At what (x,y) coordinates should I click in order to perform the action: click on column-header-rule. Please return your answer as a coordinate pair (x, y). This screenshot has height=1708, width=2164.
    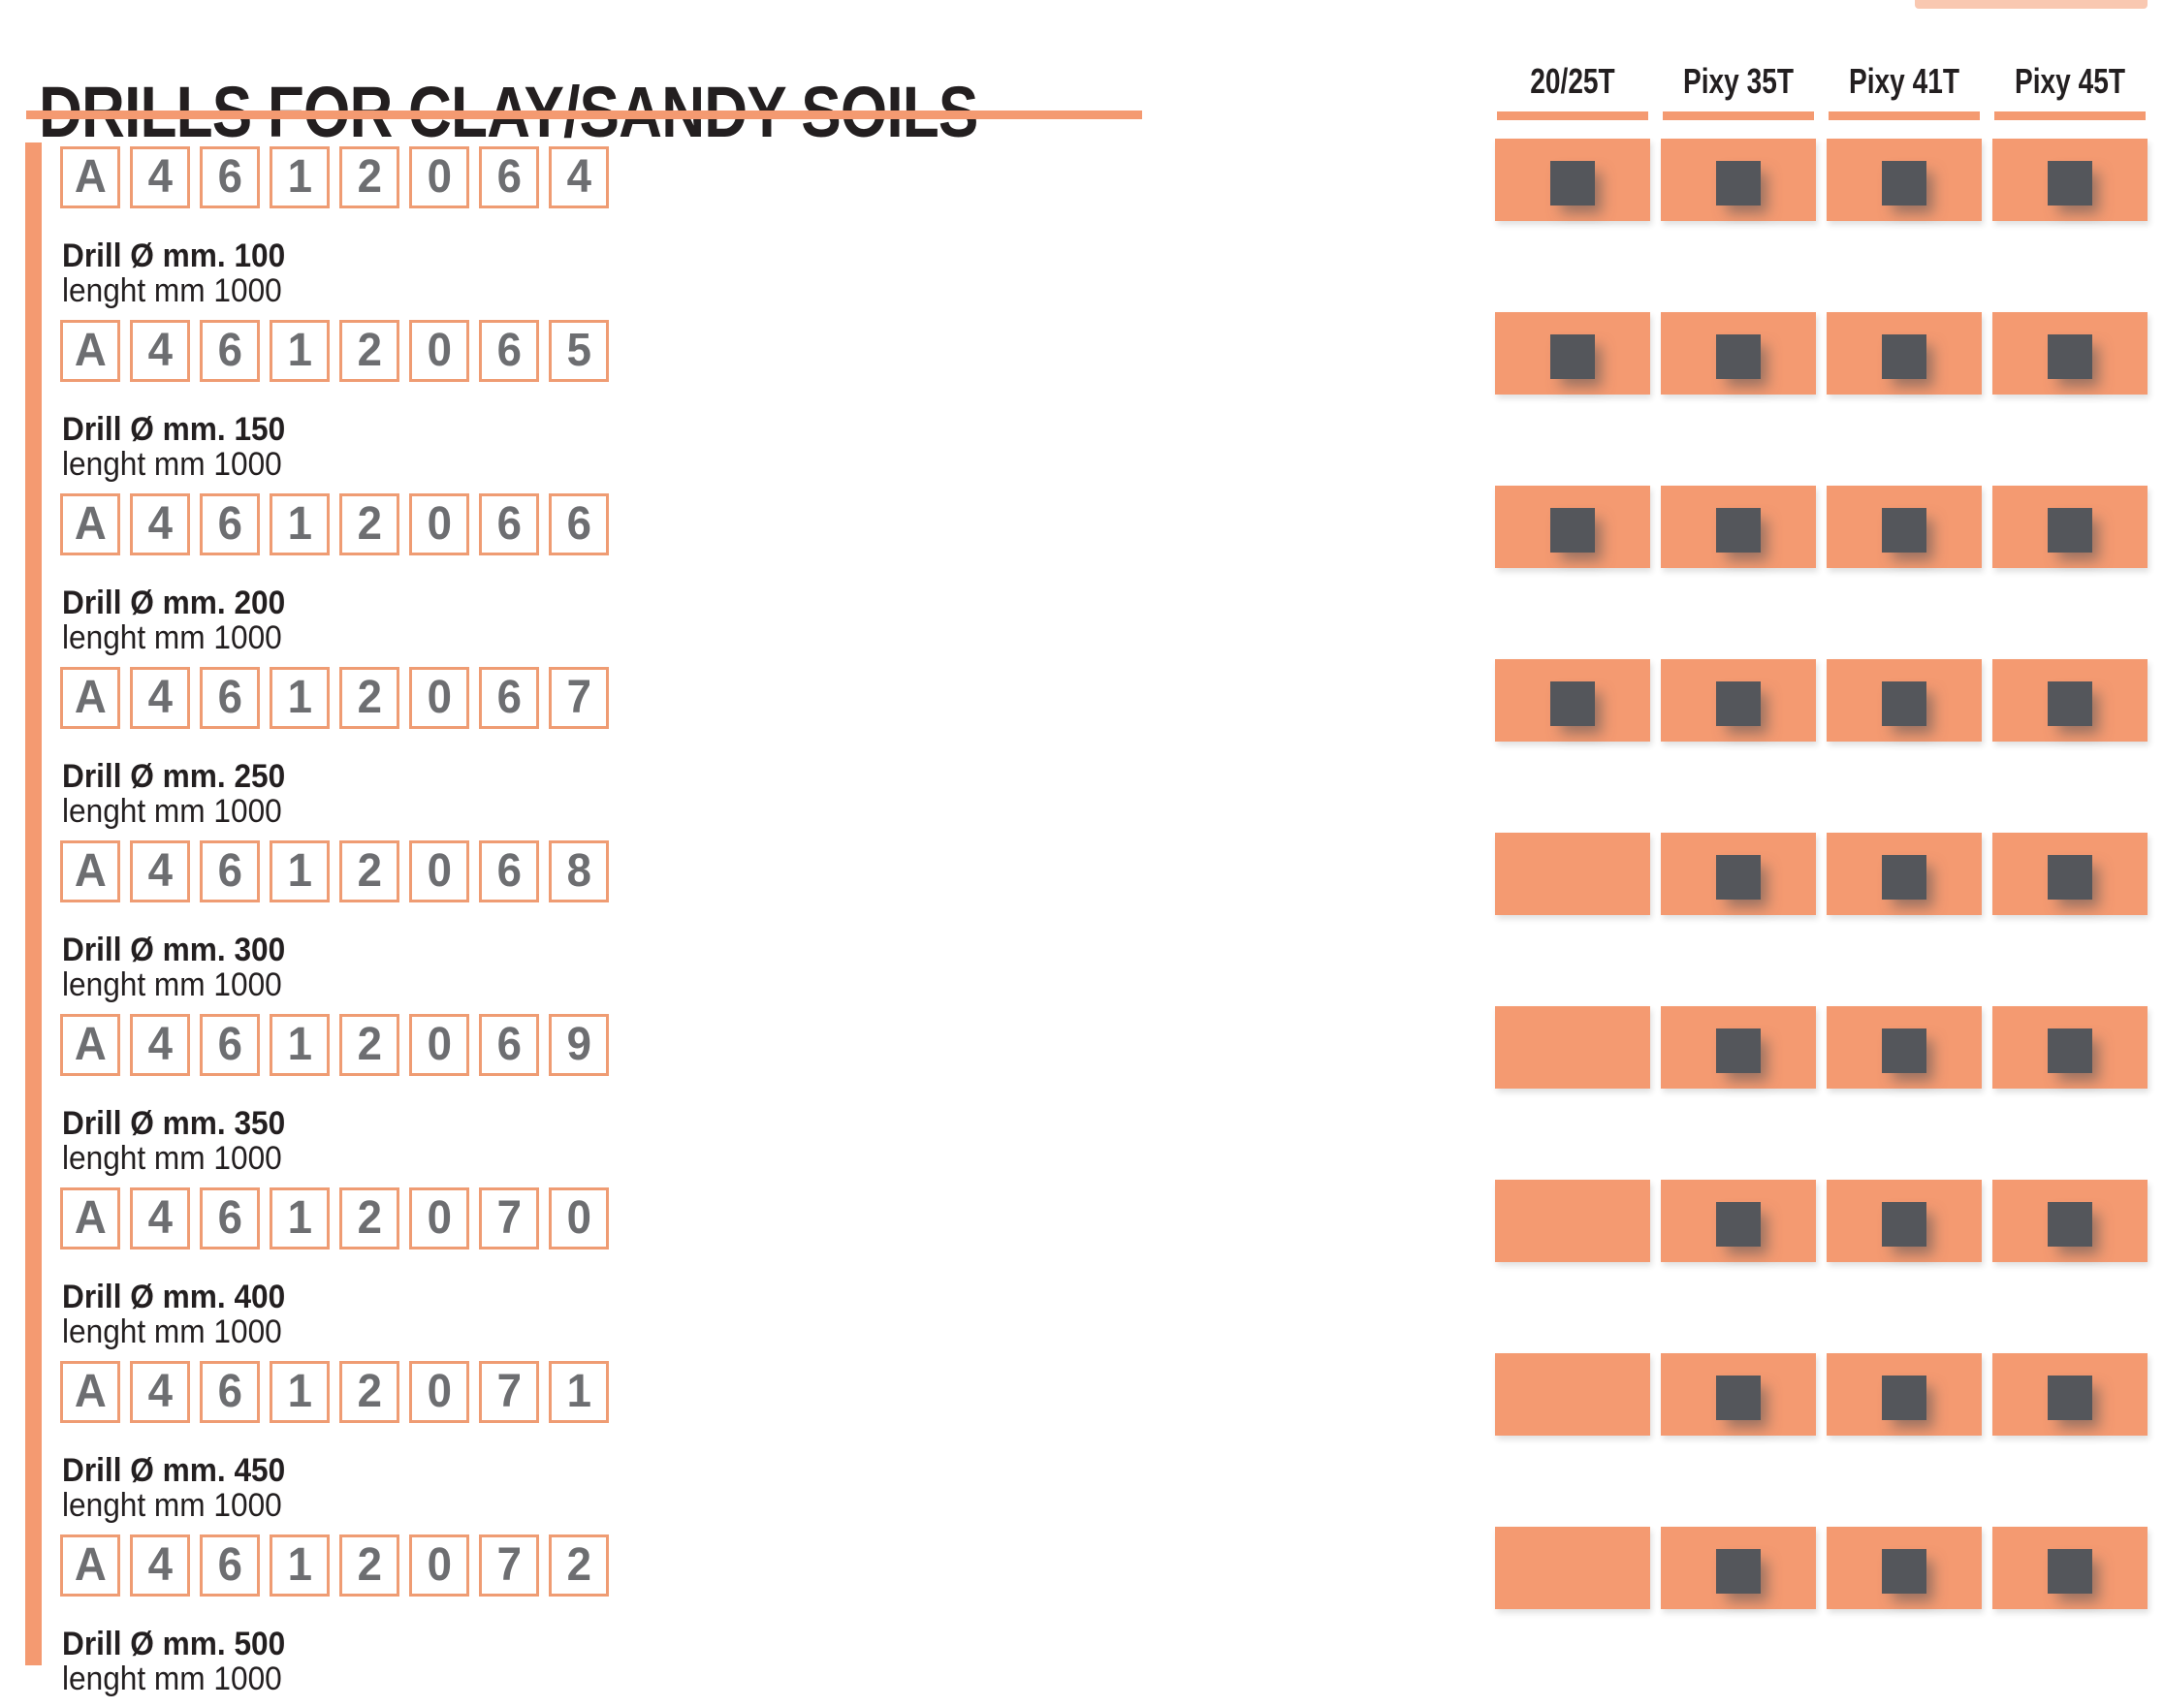
    Looking at the image, I should click on (2070, 115).